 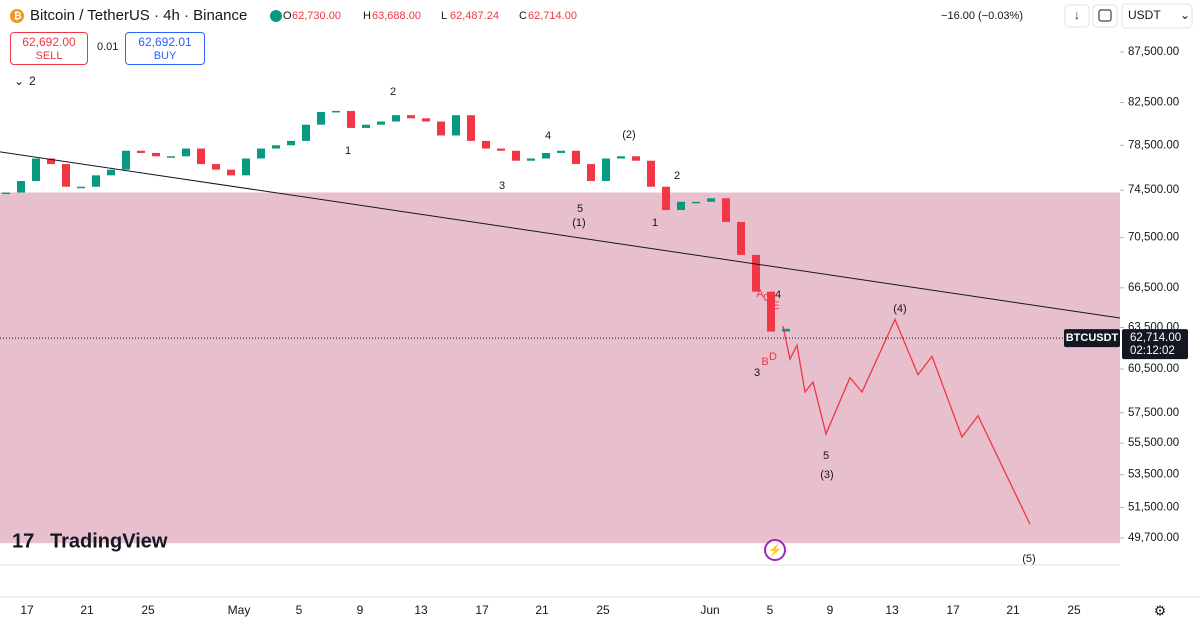 I want to click on settings-icon: ⚙, so click(x=1160, y=611).